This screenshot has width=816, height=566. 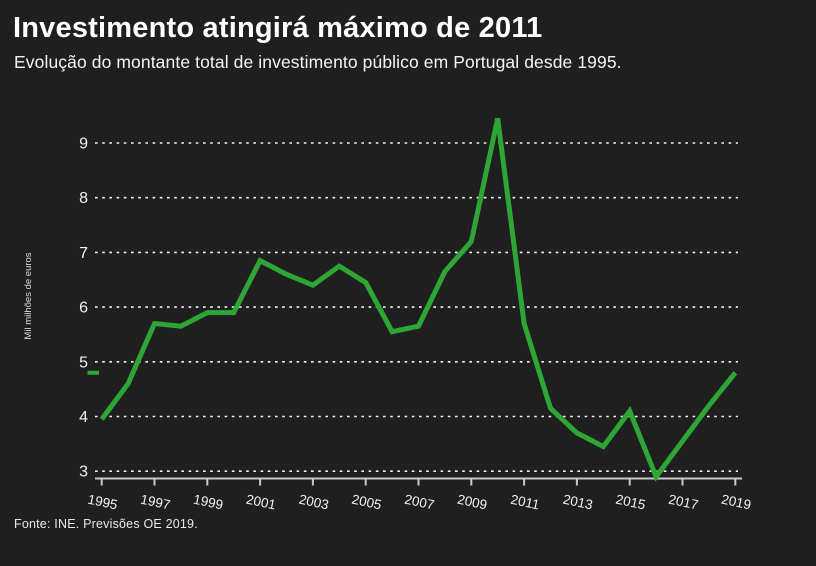 I want to click on x-tick-label: 2009, so click(x=472, y=502).